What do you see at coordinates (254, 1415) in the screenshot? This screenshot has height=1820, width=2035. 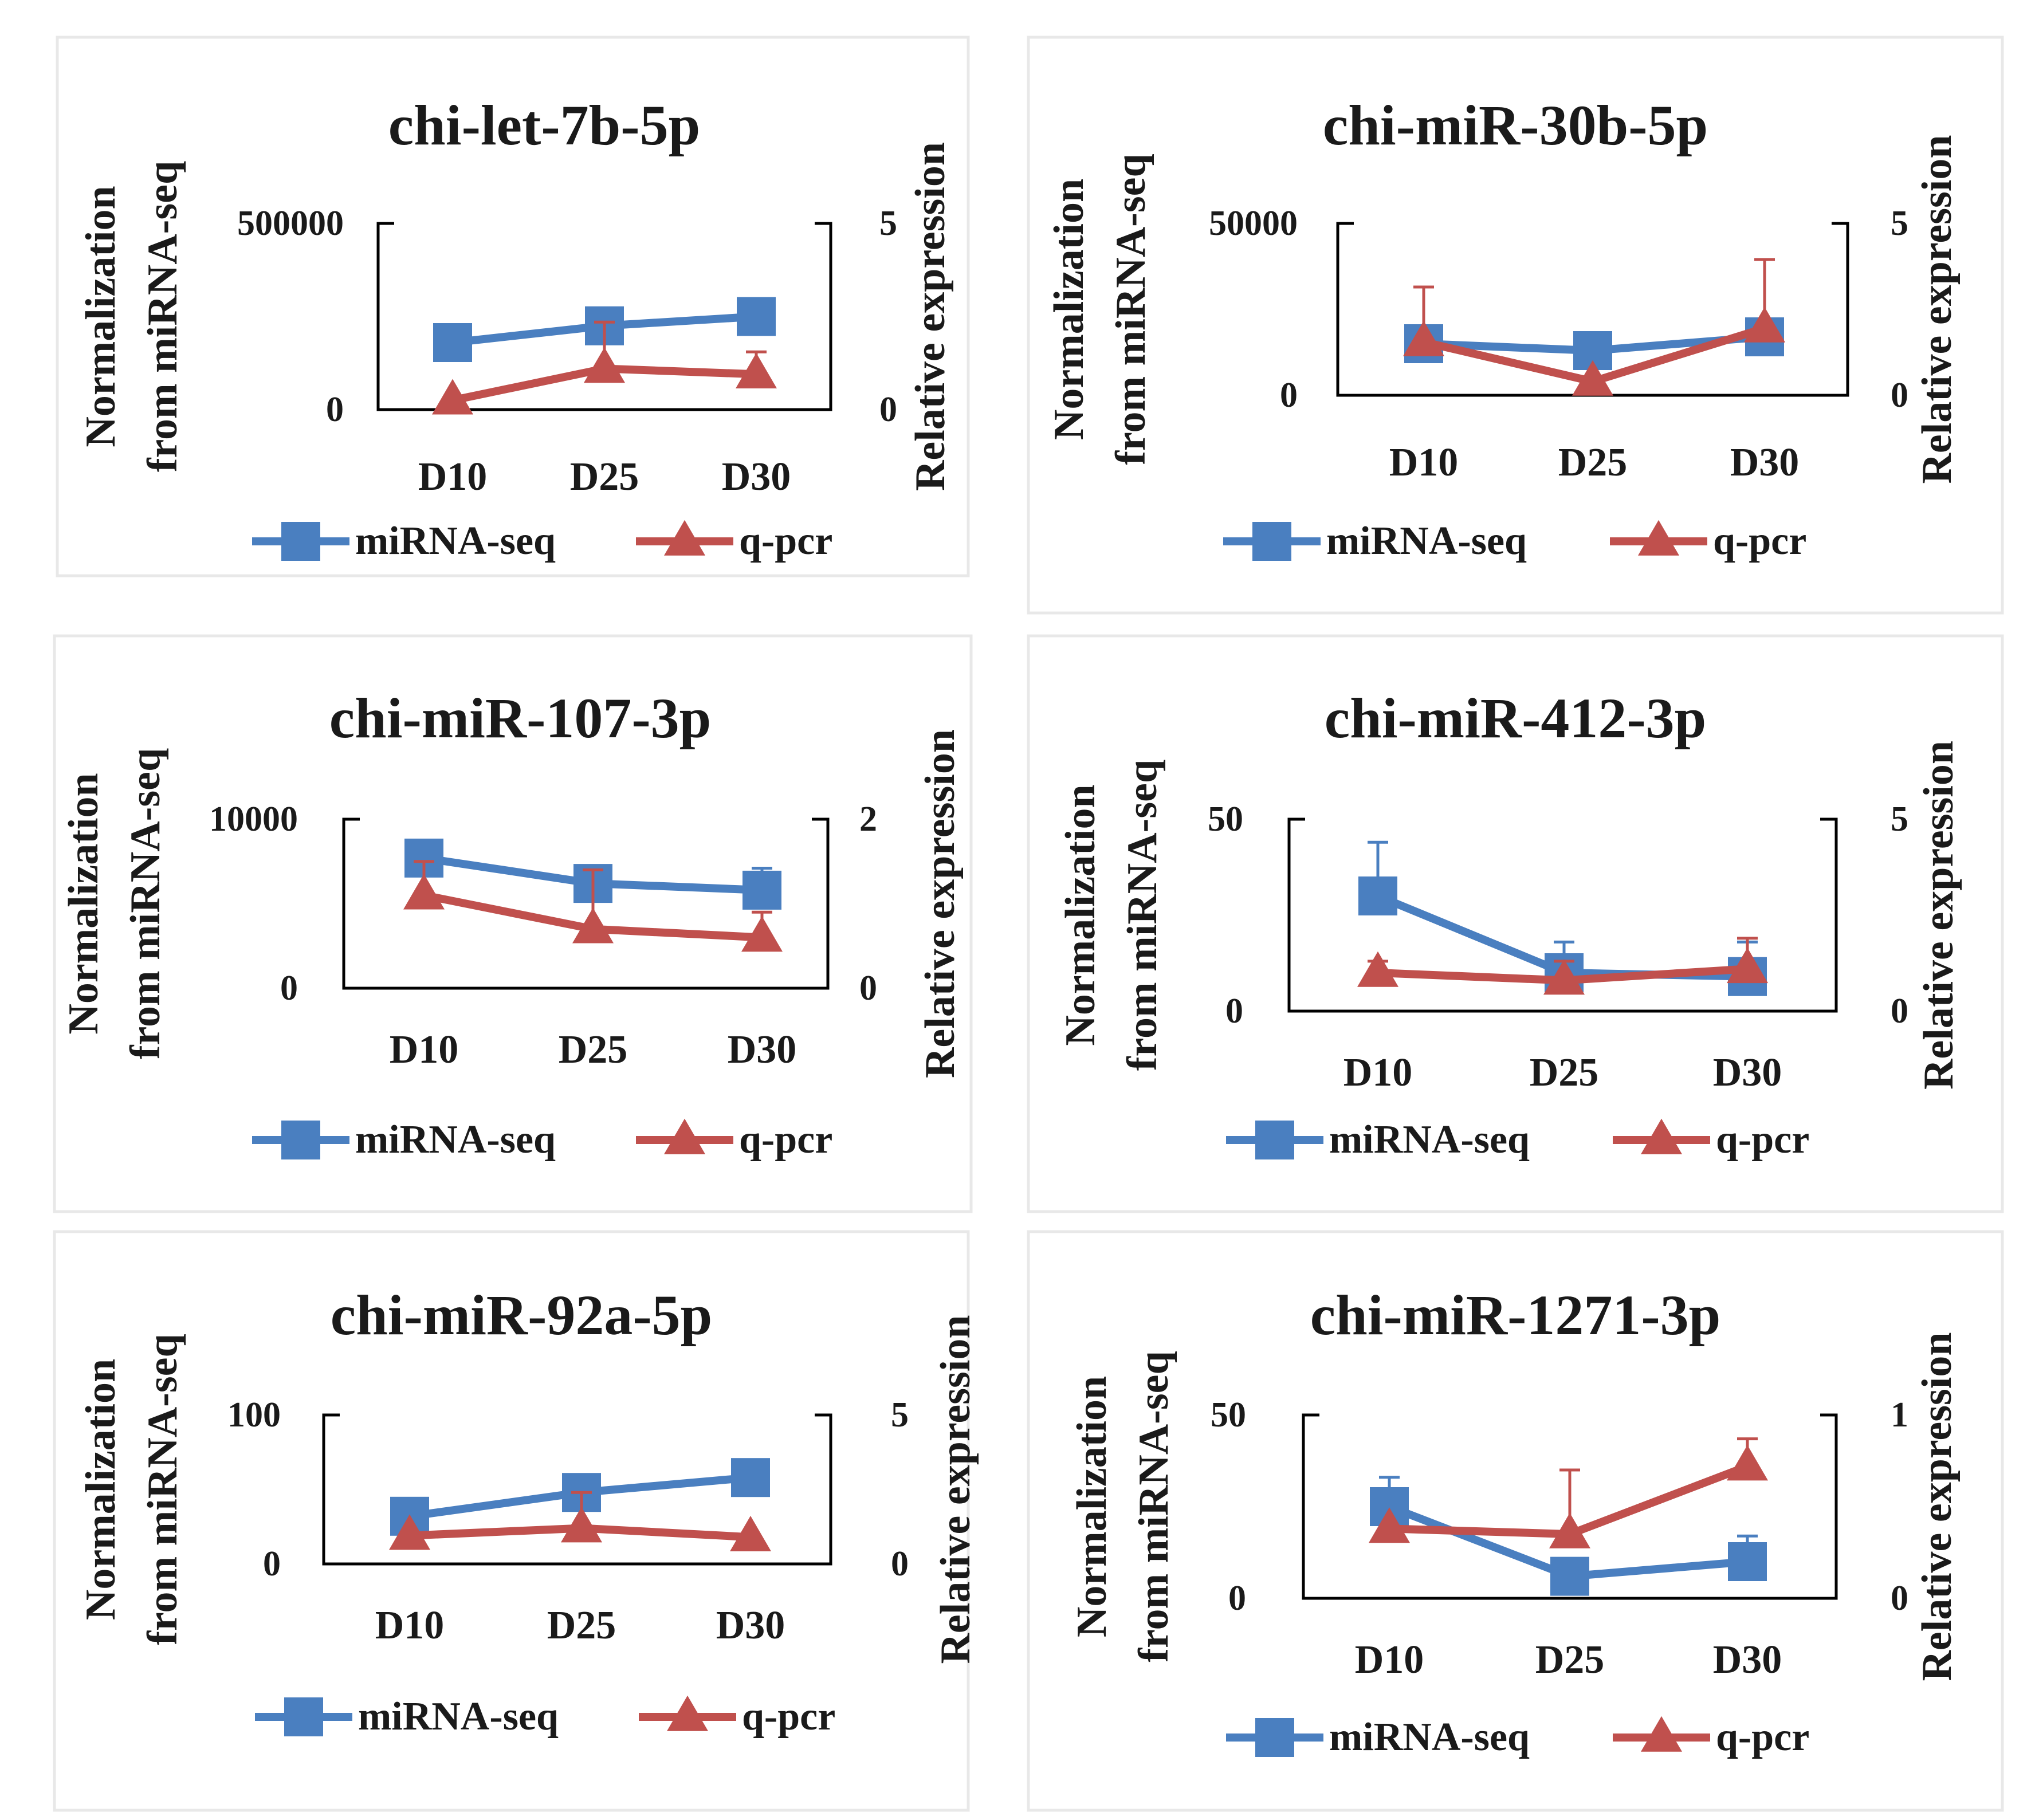 I see `y-tick-left-max: 100` at bounding box center [254, 1415].